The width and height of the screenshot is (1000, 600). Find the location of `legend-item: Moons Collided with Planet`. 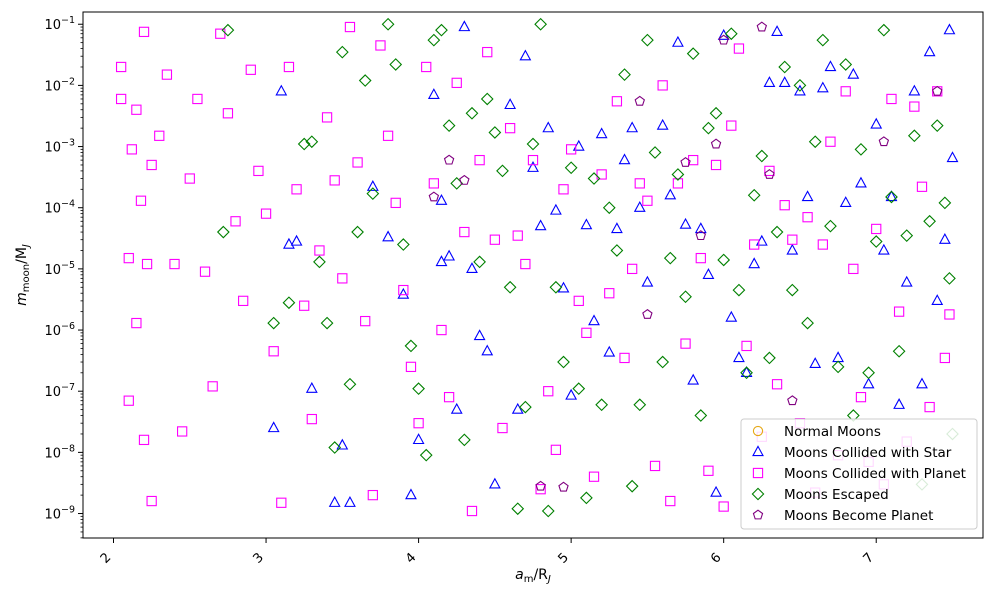

legend-item: Moons Collided with Planet is located at coordinates (859, 474).